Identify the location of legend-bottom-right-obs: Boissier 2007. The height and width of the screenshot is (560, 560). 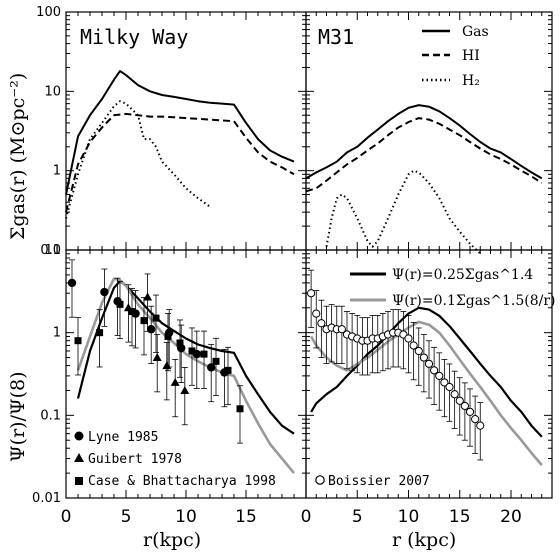
(372, 481).